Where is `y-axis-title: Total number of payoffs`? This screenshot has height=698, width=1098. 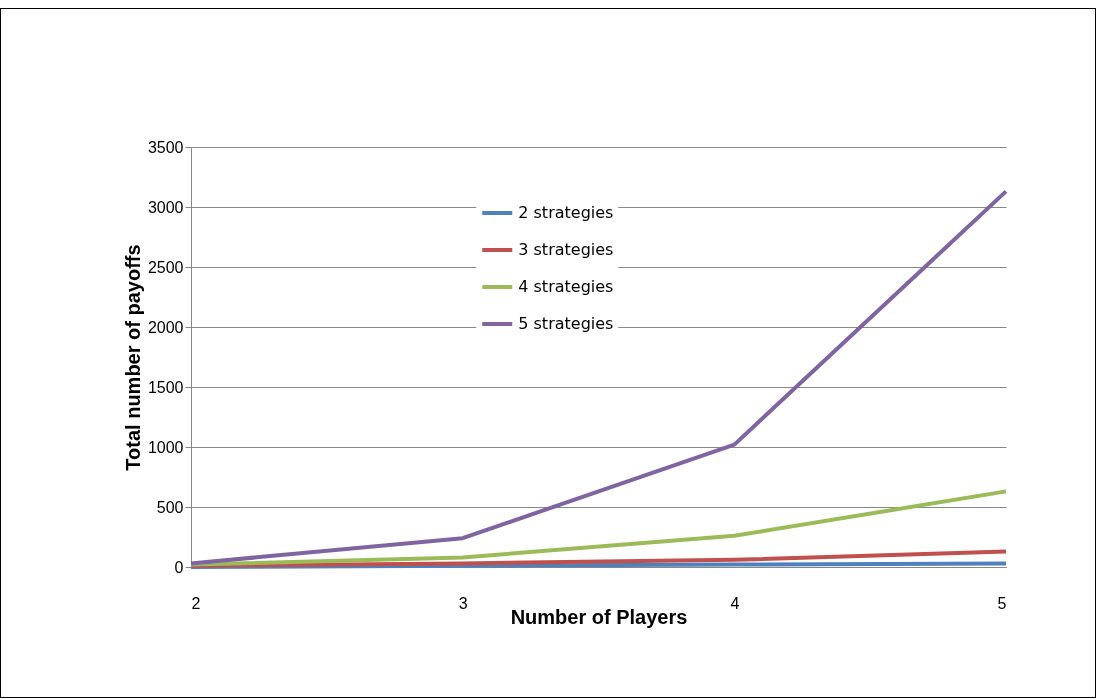 y-axis-title: Total number of payoffs is located at coordinates (132, 357).